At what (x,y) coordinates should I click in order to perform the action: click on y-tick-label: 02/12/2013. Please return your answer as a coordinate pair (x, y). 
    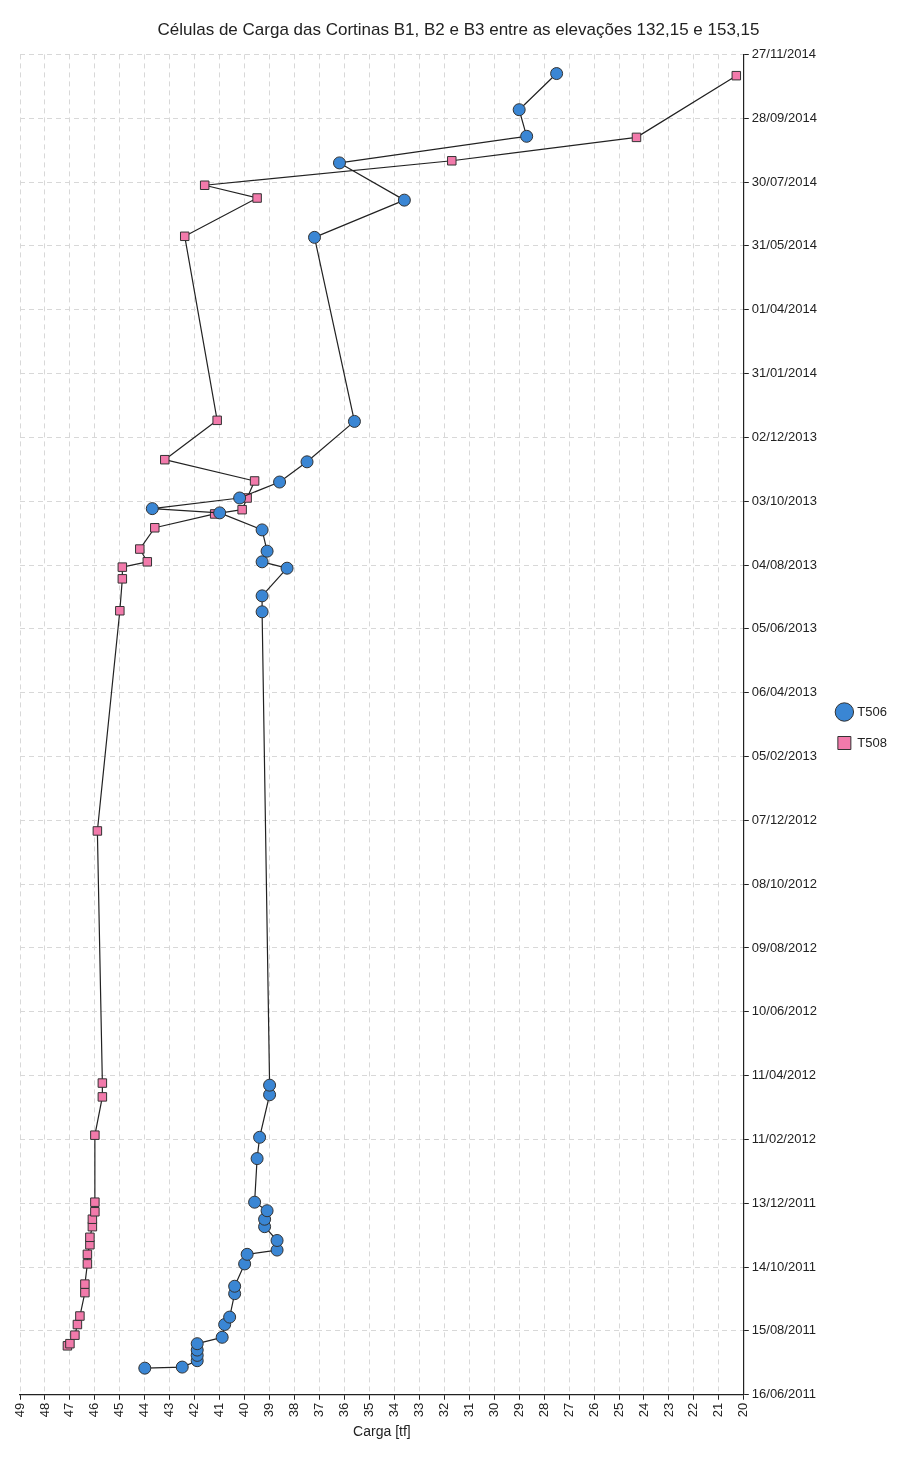
    Looking at the image, I should click on (784, 436).